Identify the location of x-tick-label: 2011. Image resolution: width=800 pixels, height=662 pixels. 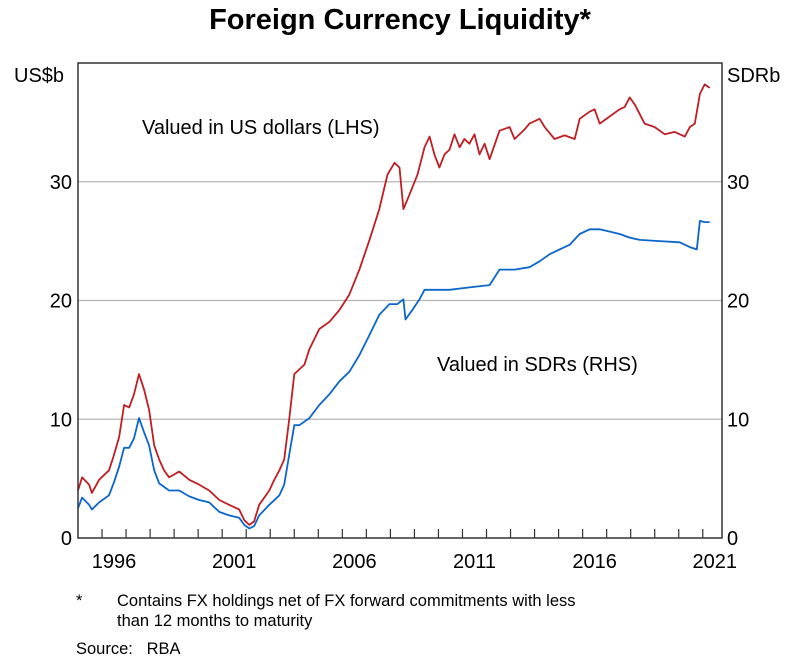
(474, 562).